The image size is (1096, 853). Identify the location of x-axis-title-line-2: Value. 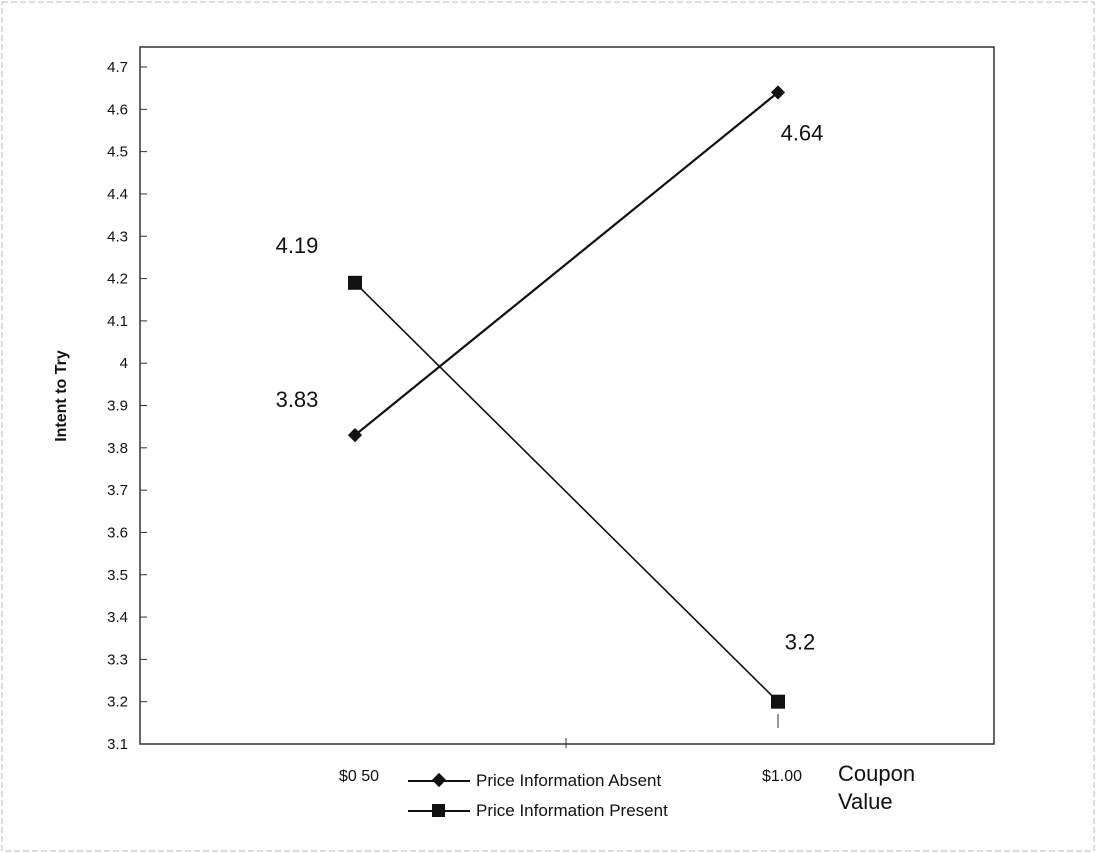
(865, 801).